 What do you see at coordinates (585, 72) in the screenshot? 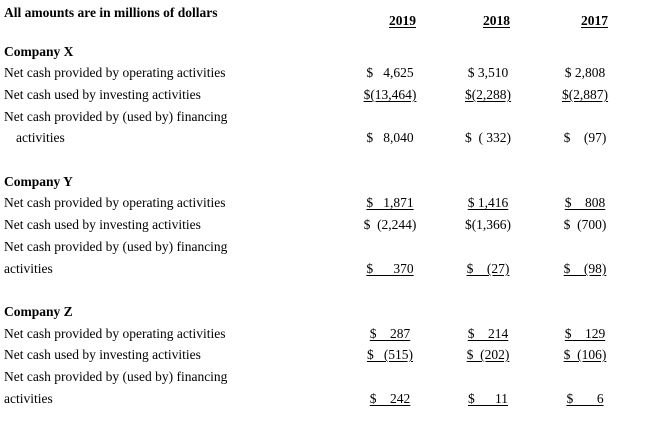
I see `company-x-operating-2017: $ 2,808` at bounding box center [585, 72].